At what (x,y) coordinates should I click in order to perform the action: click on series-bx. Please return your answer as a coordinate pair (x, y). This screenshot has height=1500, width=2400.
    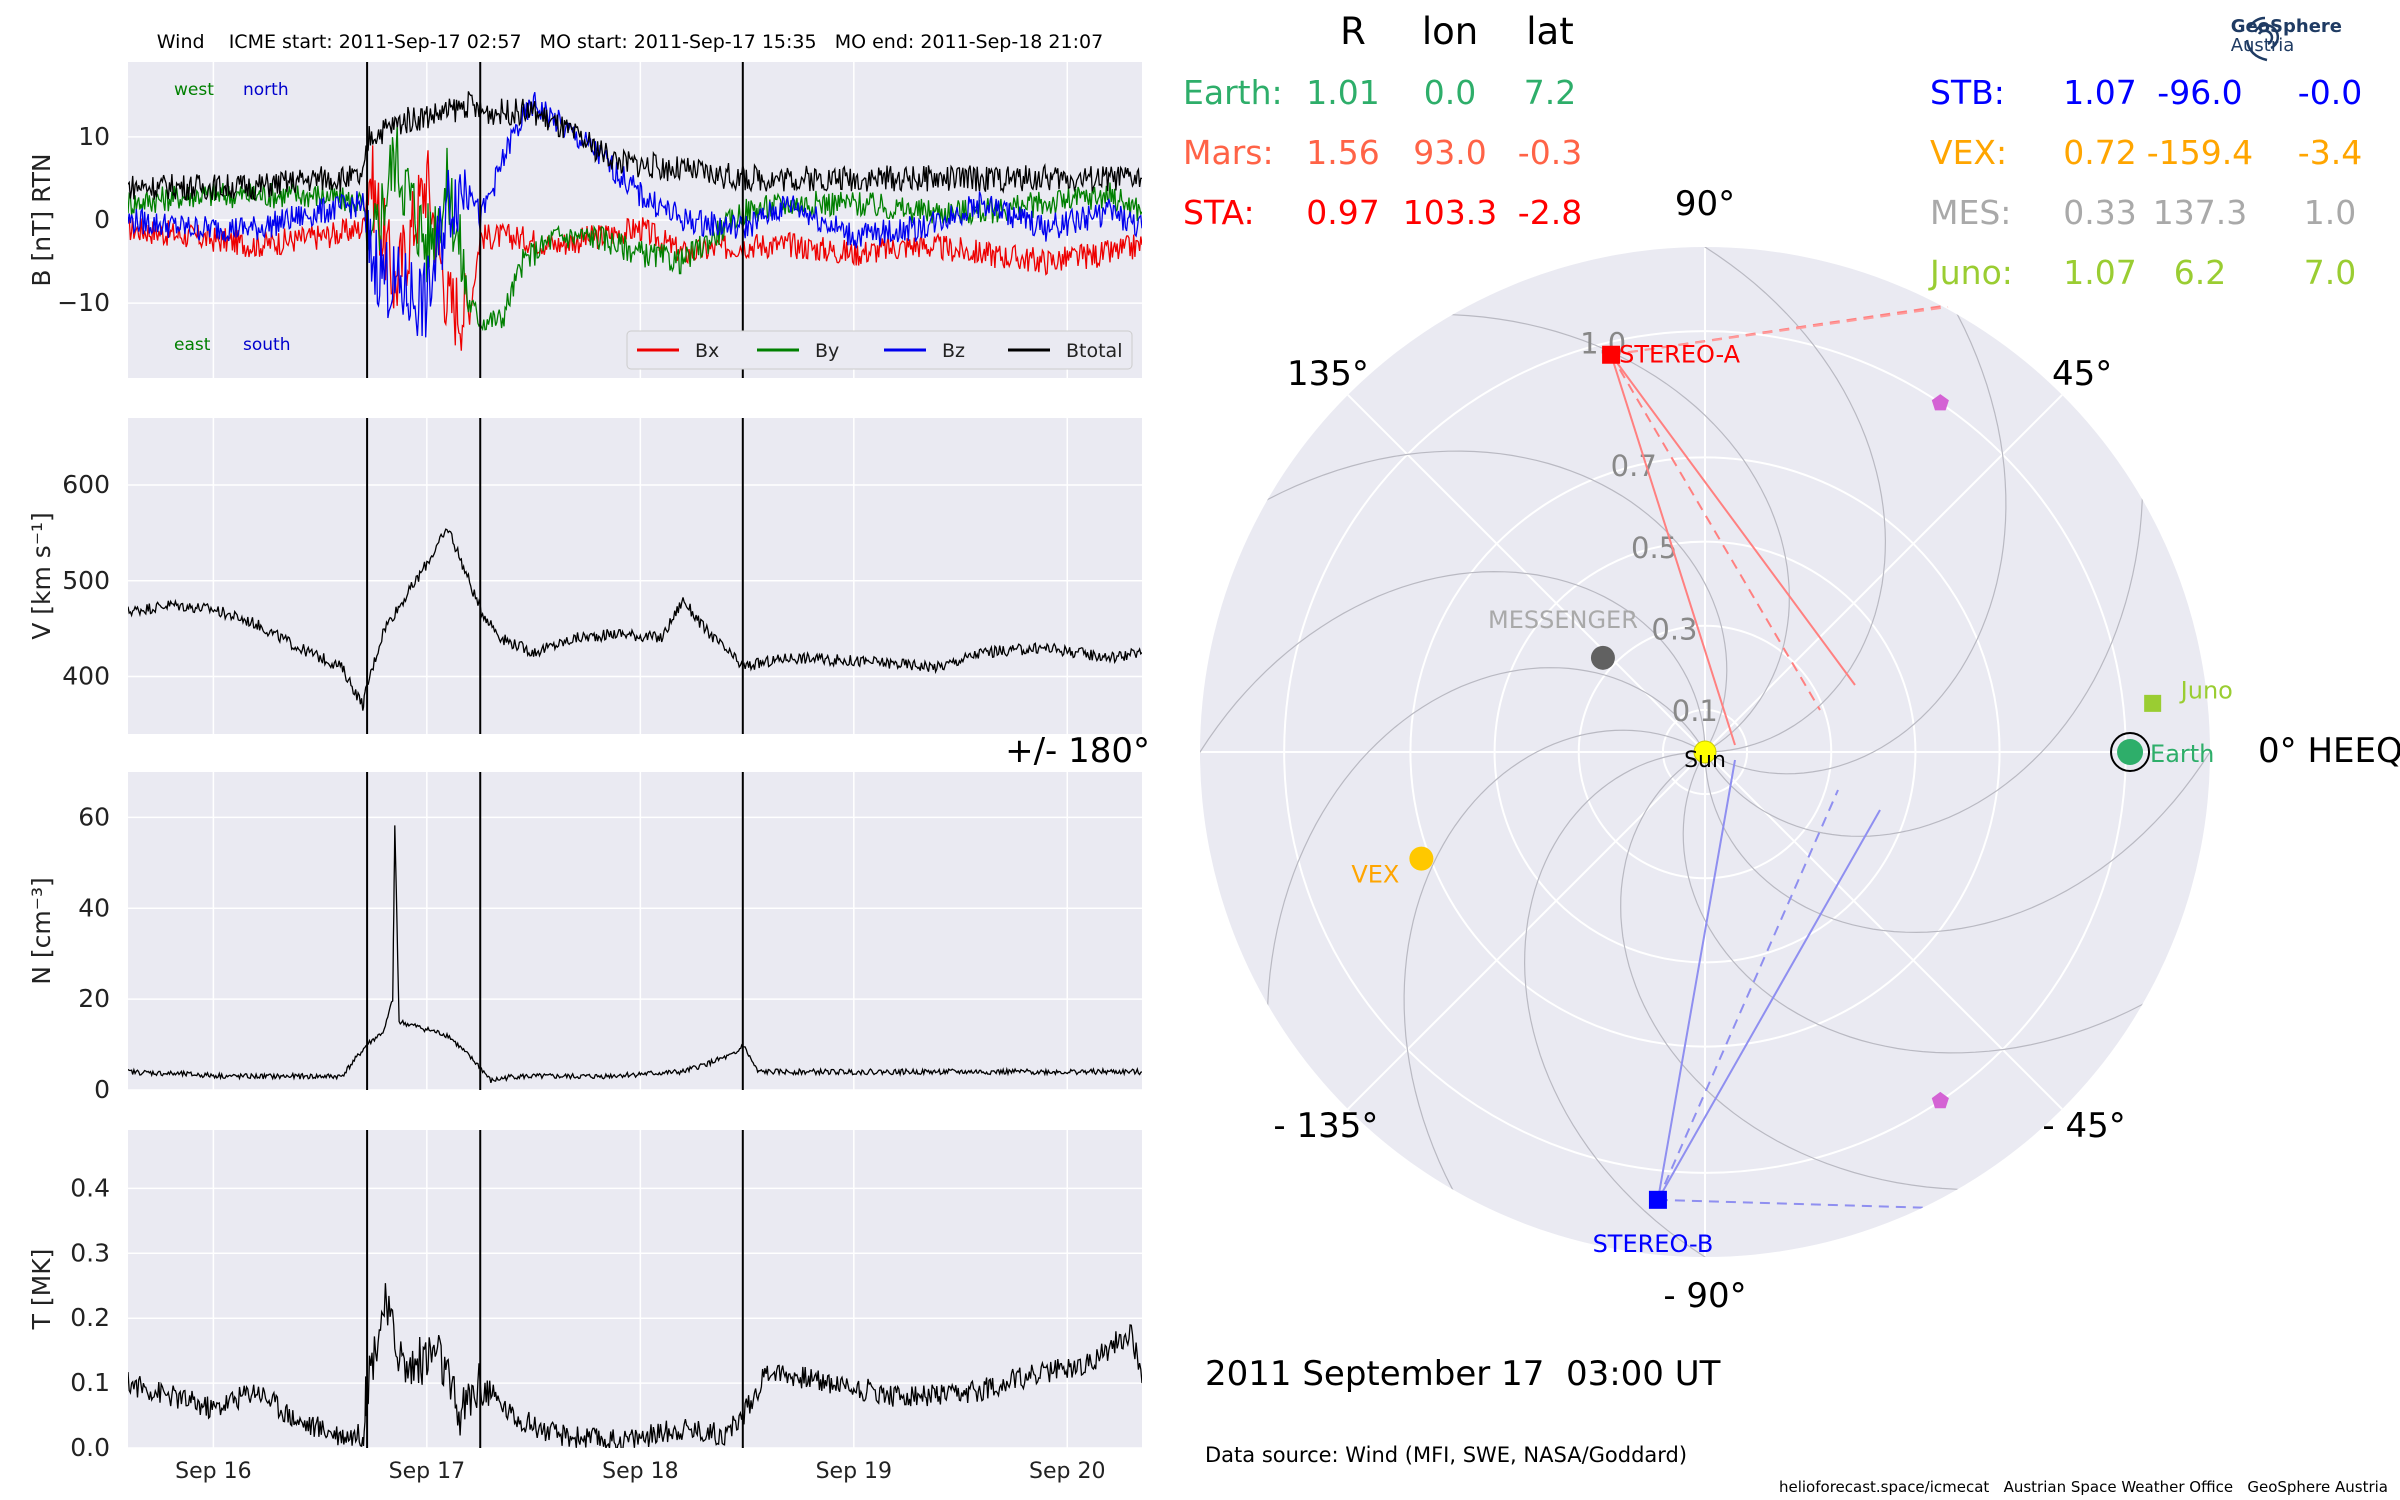
    Looking at the image, I should click on (635, 248).